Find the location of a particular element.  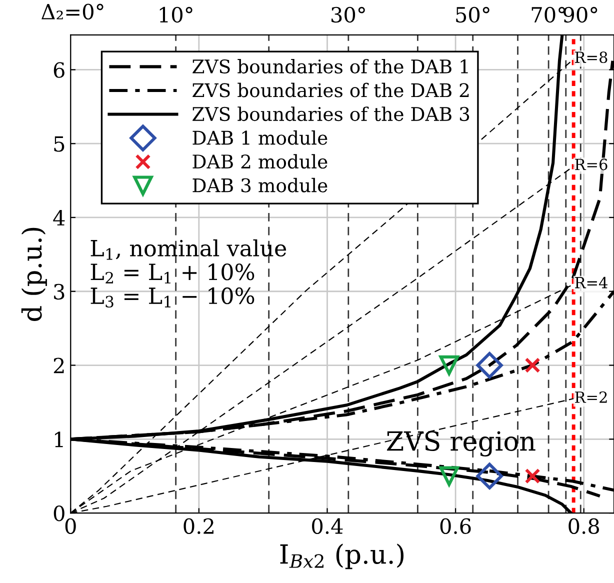

annotation: L$_{1}$, nominal value is located at coordinates (188, 249).